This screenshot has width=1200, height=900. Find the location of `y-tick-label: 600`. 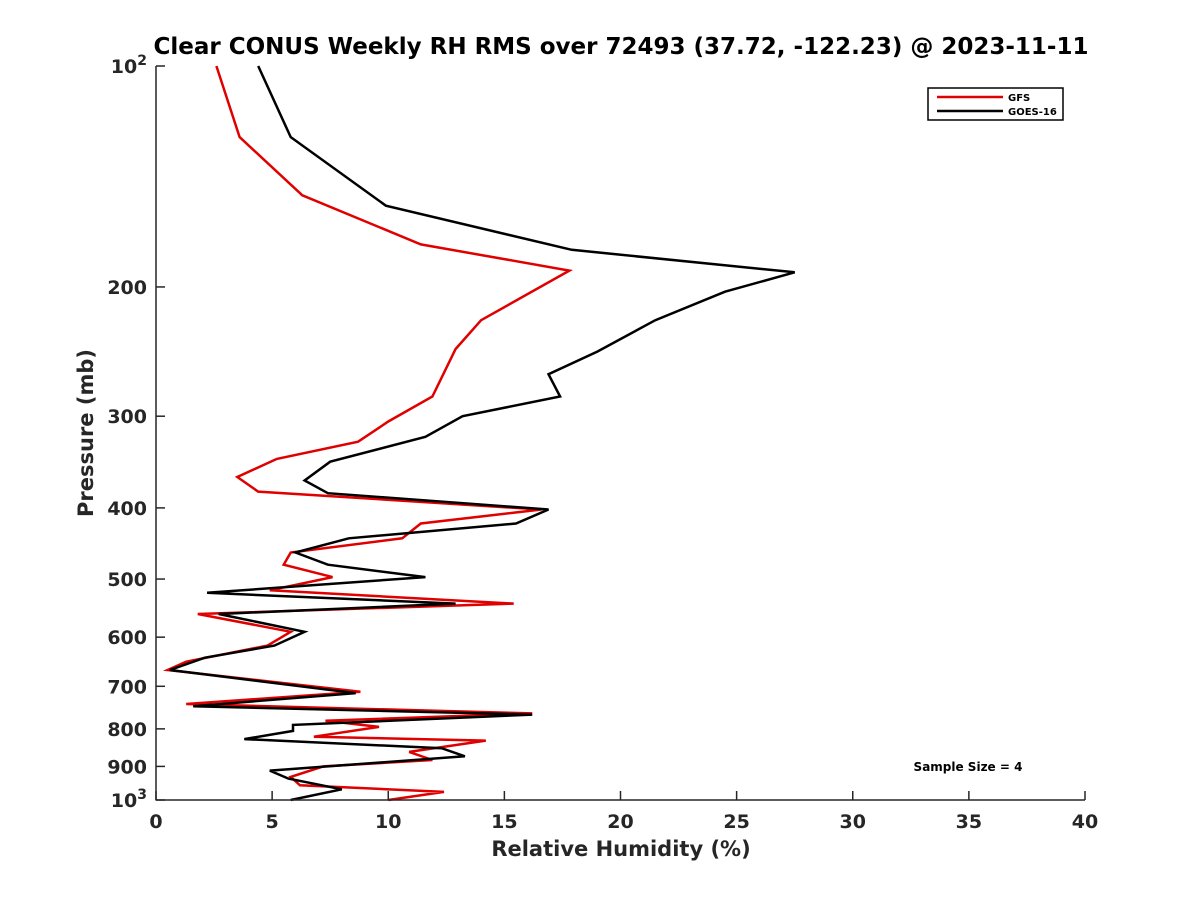

y-tick-label: 600 is located at coordinates (127, 638).